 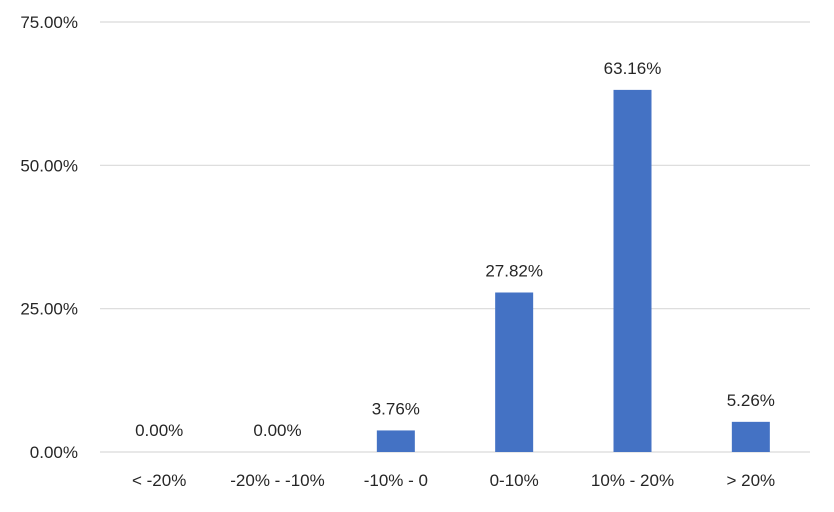 What do you see at coordinates (396, 408) in the screenshot?
I see `data-label: 3.76%` at bounding box center [396, 408].